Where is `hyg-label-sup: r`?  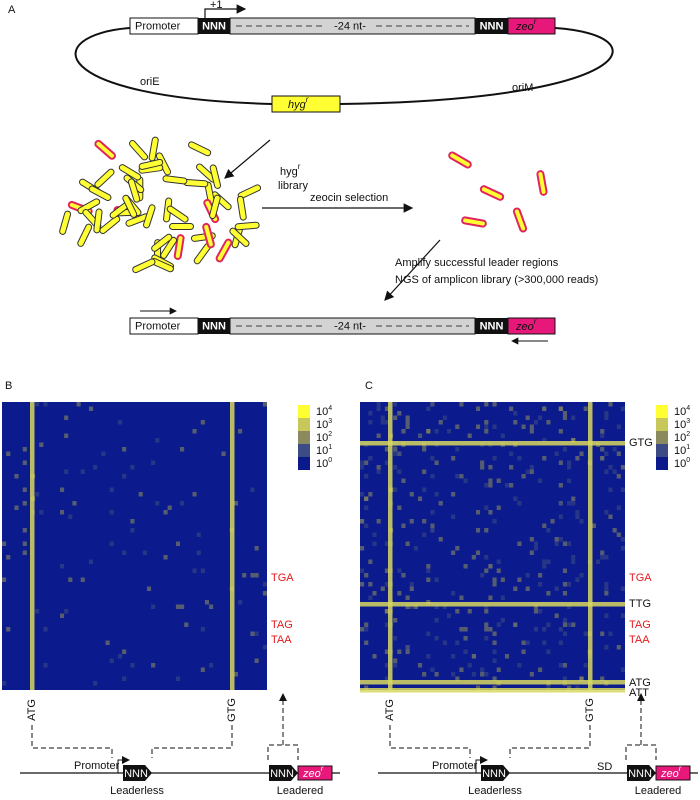 hyg-label-sup: r is located at coordinates (307, 99).